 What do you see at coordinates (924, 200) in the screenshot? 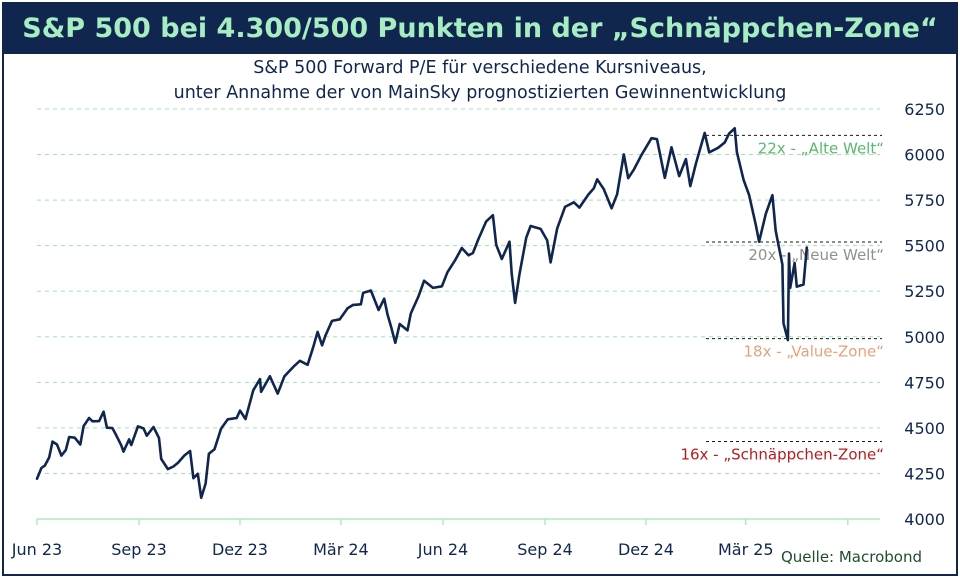
I see `y-tick-label: 5750` at bounding box center [924, 200].